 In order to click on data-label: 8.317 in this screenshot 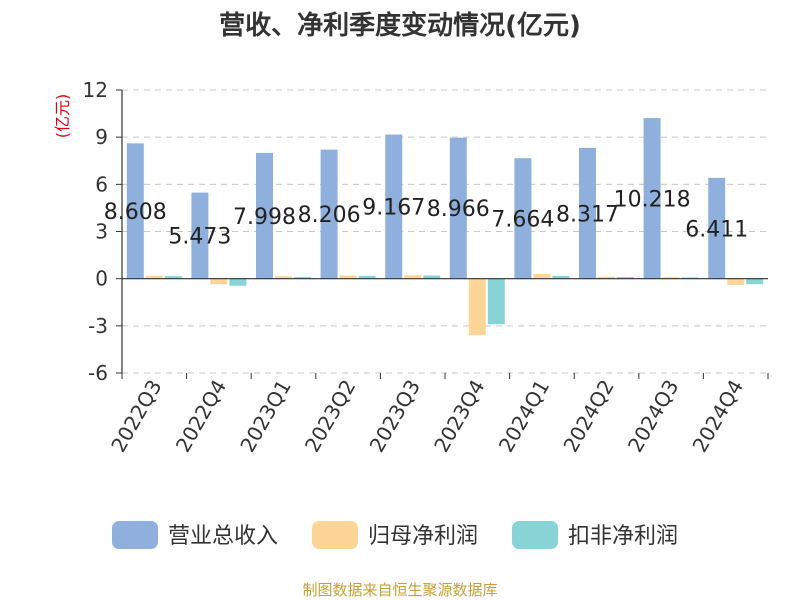, I will do `click(587, 214)`.